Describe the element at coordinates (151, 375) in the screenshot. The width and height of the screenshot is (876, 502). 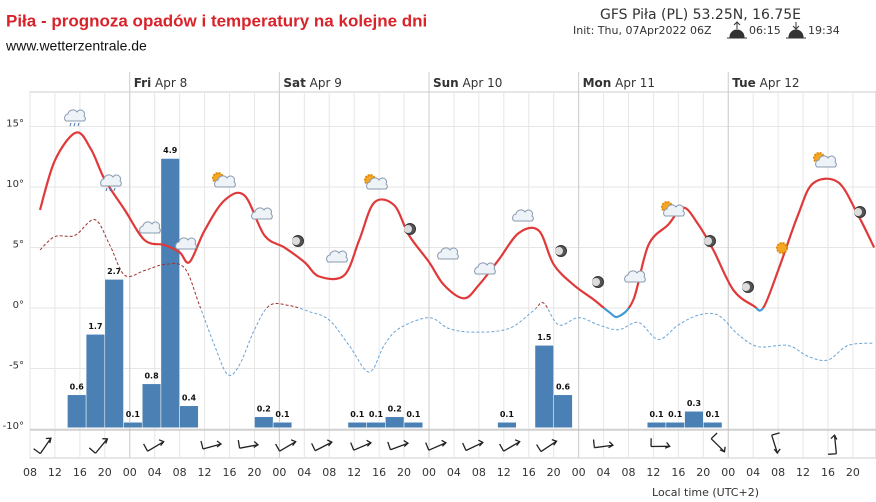
I see `precip-label: 0.8` at that location.